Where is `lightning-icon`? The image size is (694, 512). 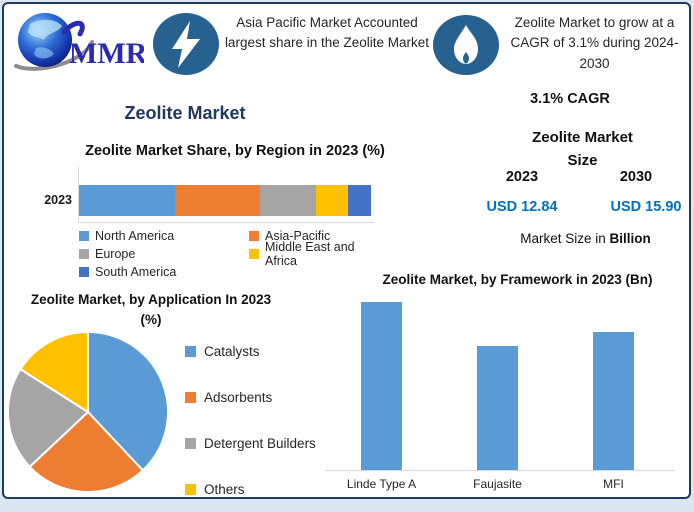 lightning-icon is located at coordinates (186, 44).